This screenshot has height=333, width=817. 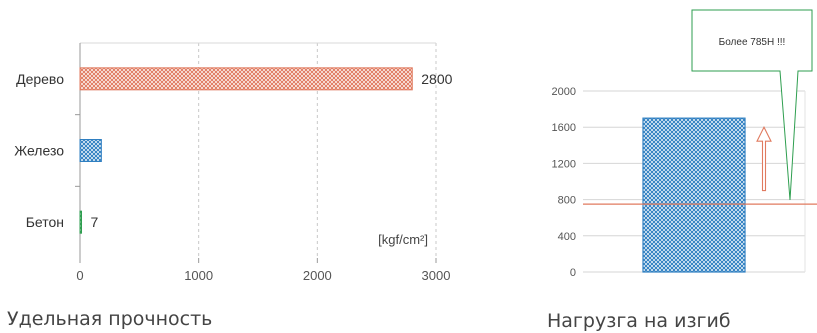 I want to click on x-tick-label: 3000, so click(x=436, y=275).